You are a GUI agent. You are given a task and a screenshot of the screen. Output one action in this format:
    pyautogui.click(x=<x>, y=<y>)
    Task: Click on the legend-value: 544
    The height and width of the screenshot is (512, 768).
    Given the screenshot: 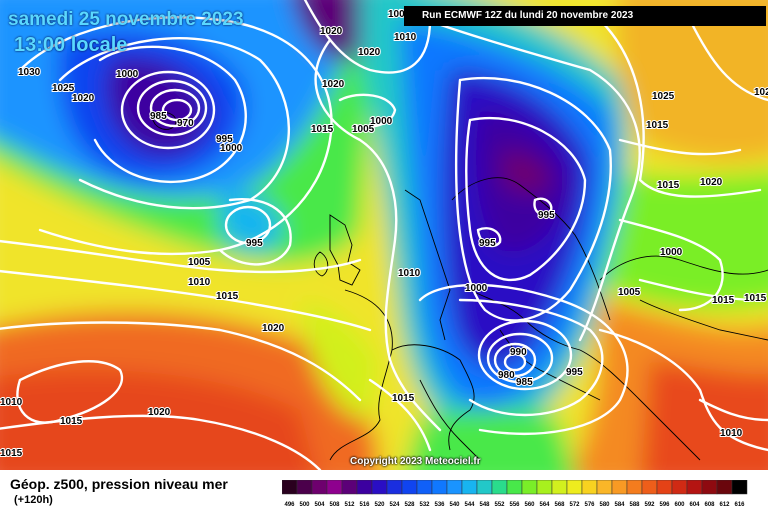 What is the action you would take?
    pyautogui.click(x=469, y=505)
    